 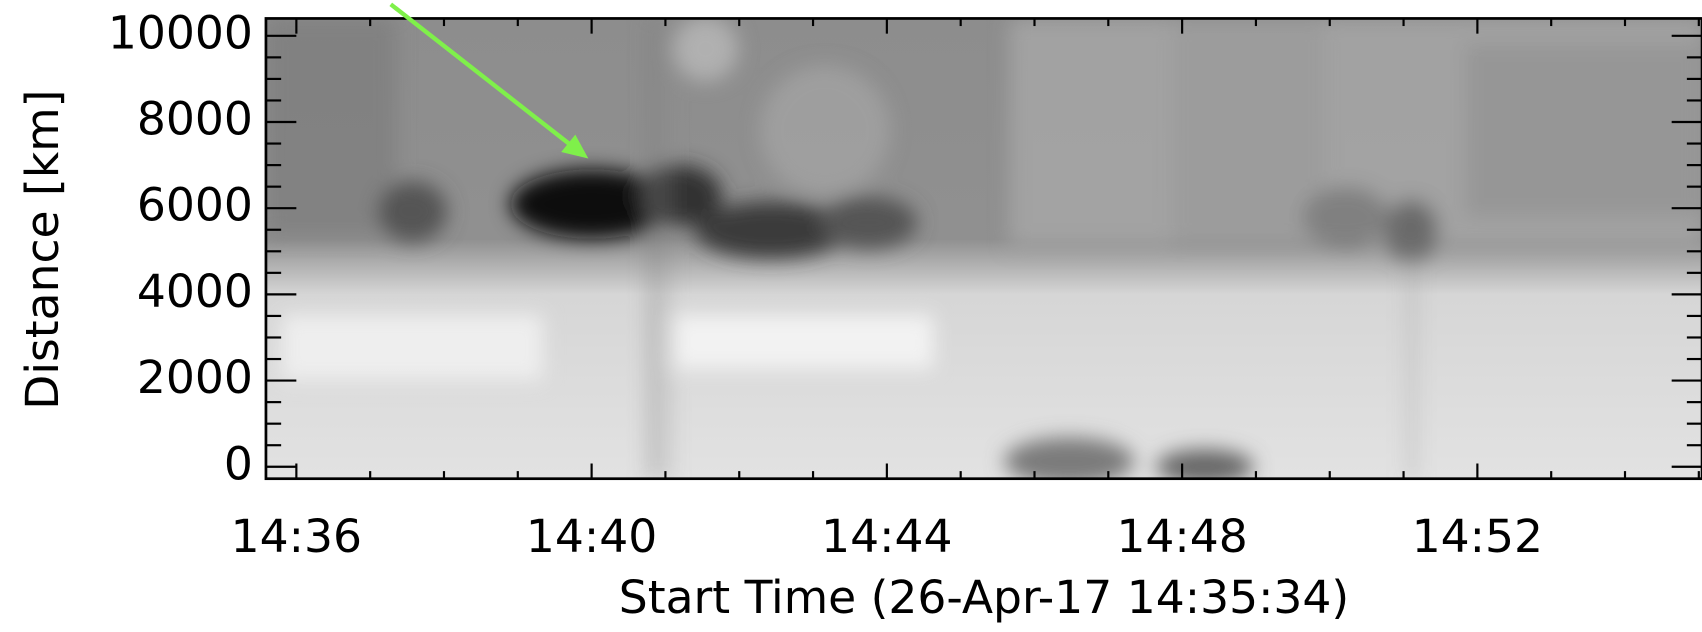 I want to click on y-tick-label: 2000, so click(x=195, y=377).